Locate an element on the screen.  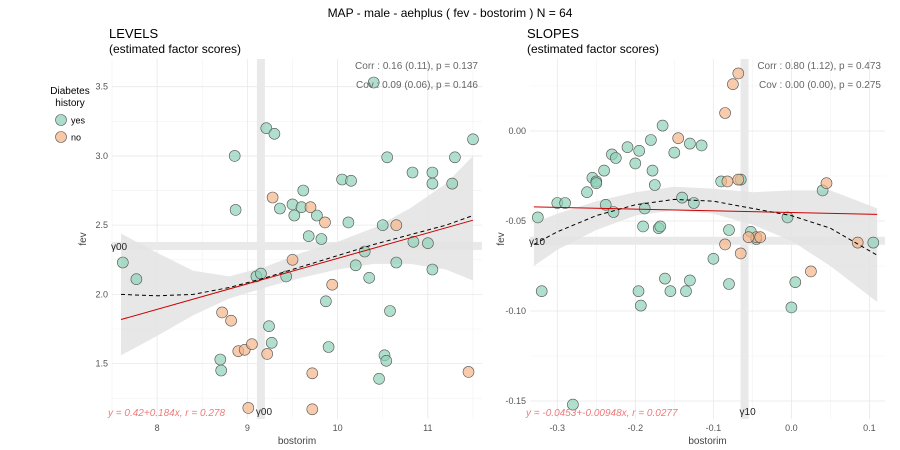
legend-label-no: no is located at coordinates (76, 138).